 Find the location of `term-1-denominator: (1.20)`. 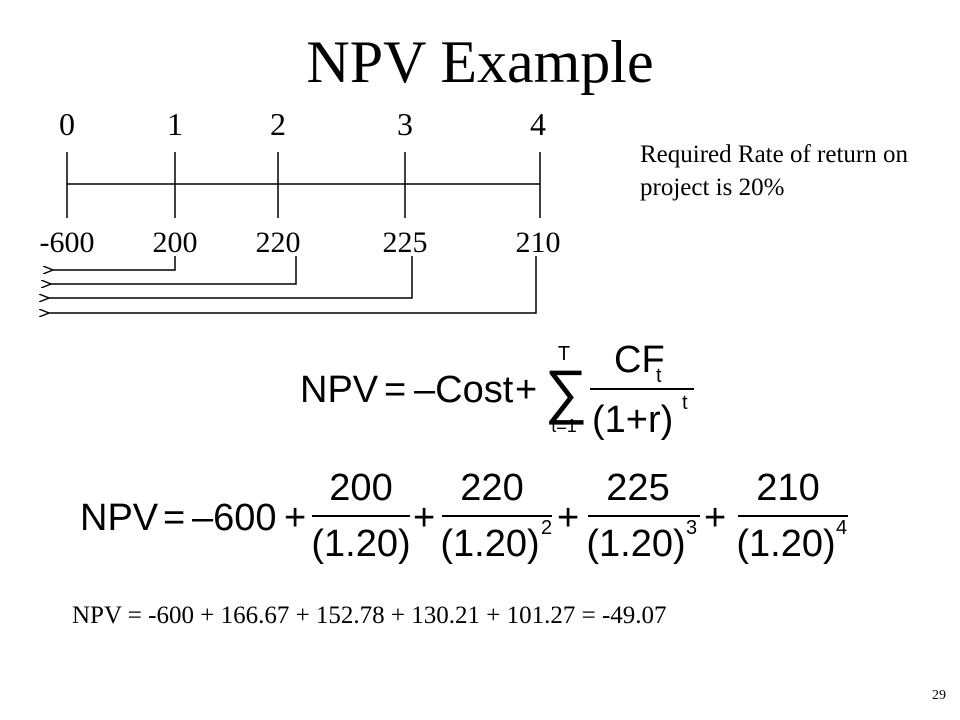

term-1-denominator: (1.20) is located at coordinates (360, 544).